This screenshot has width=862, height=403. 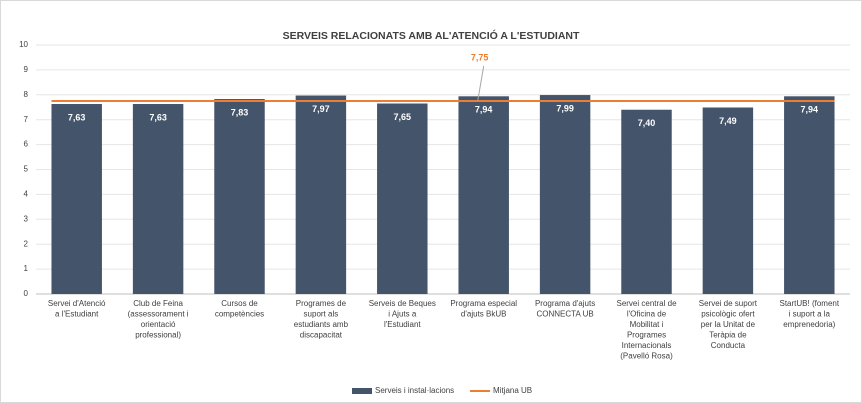 I want to click on y-tick-label: 1, so click(x=26, y=268).